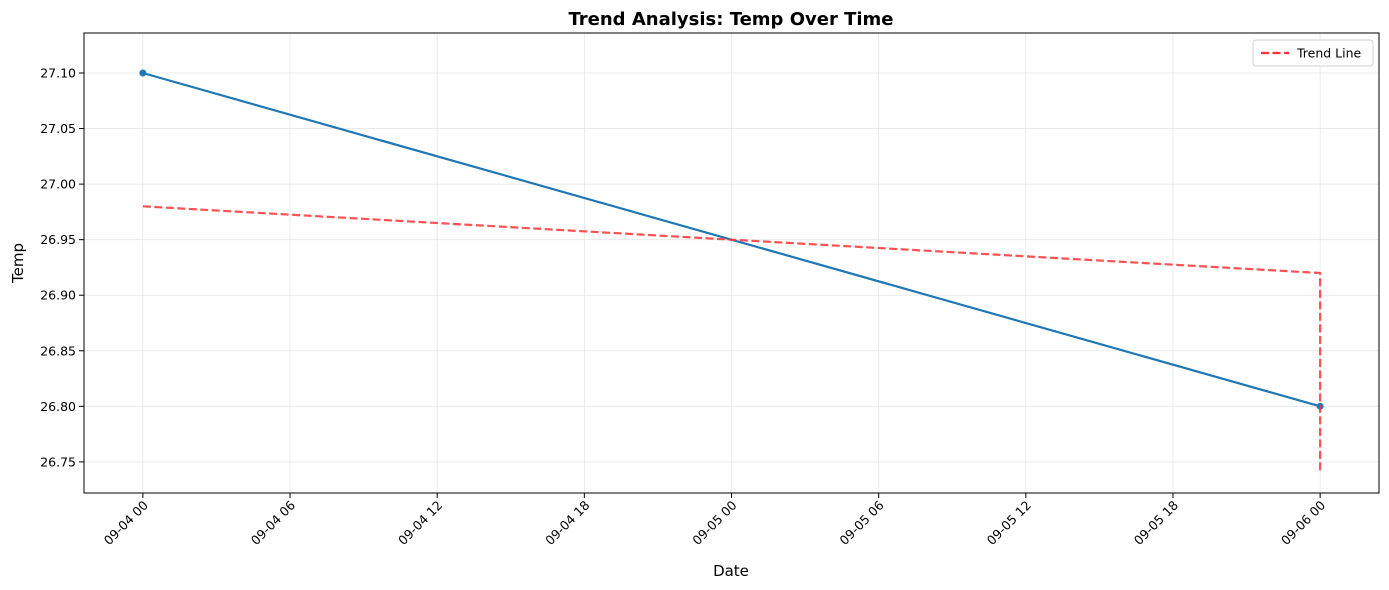  Describe the element at coordinates (58, 295) in the screenshot. I see `y-tick-label: 26.90` at that location.